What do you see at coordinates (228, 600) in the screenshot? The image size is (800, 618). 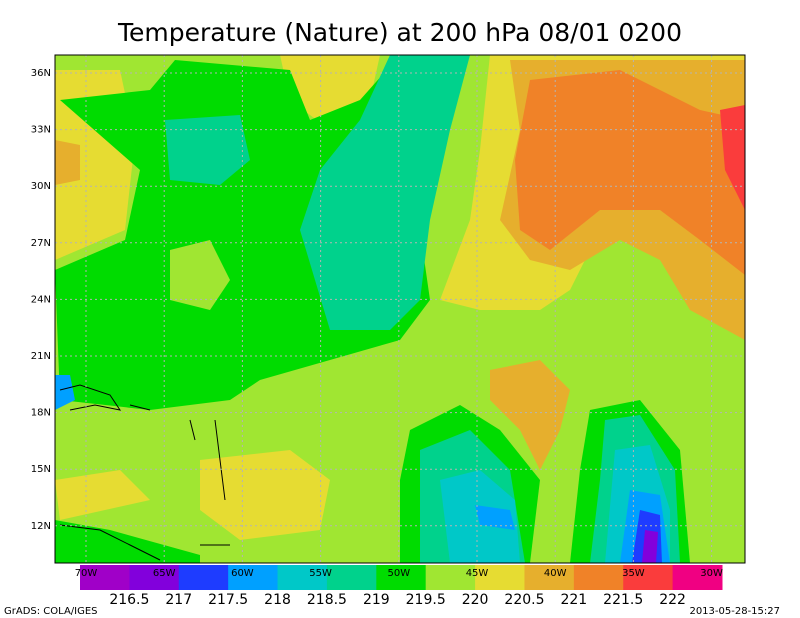 I see `colorbar-label: 217.5` at bounding box center [228, 600].